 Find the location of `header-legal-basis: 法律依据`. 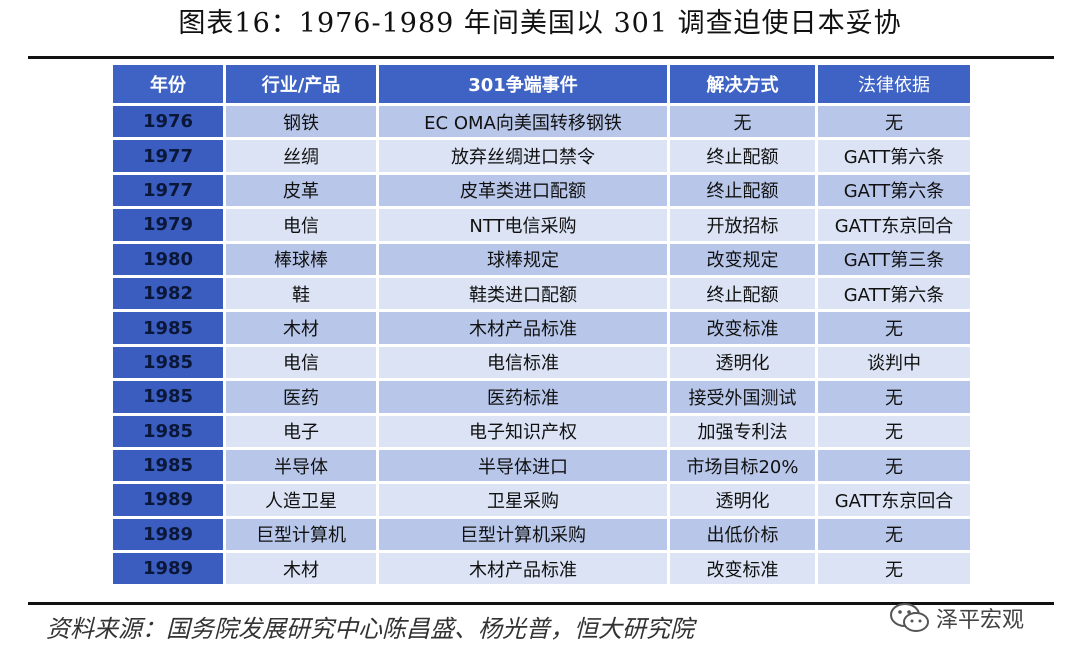

header-legal-basis: 法律依据 is located at coordinates (894, 84).